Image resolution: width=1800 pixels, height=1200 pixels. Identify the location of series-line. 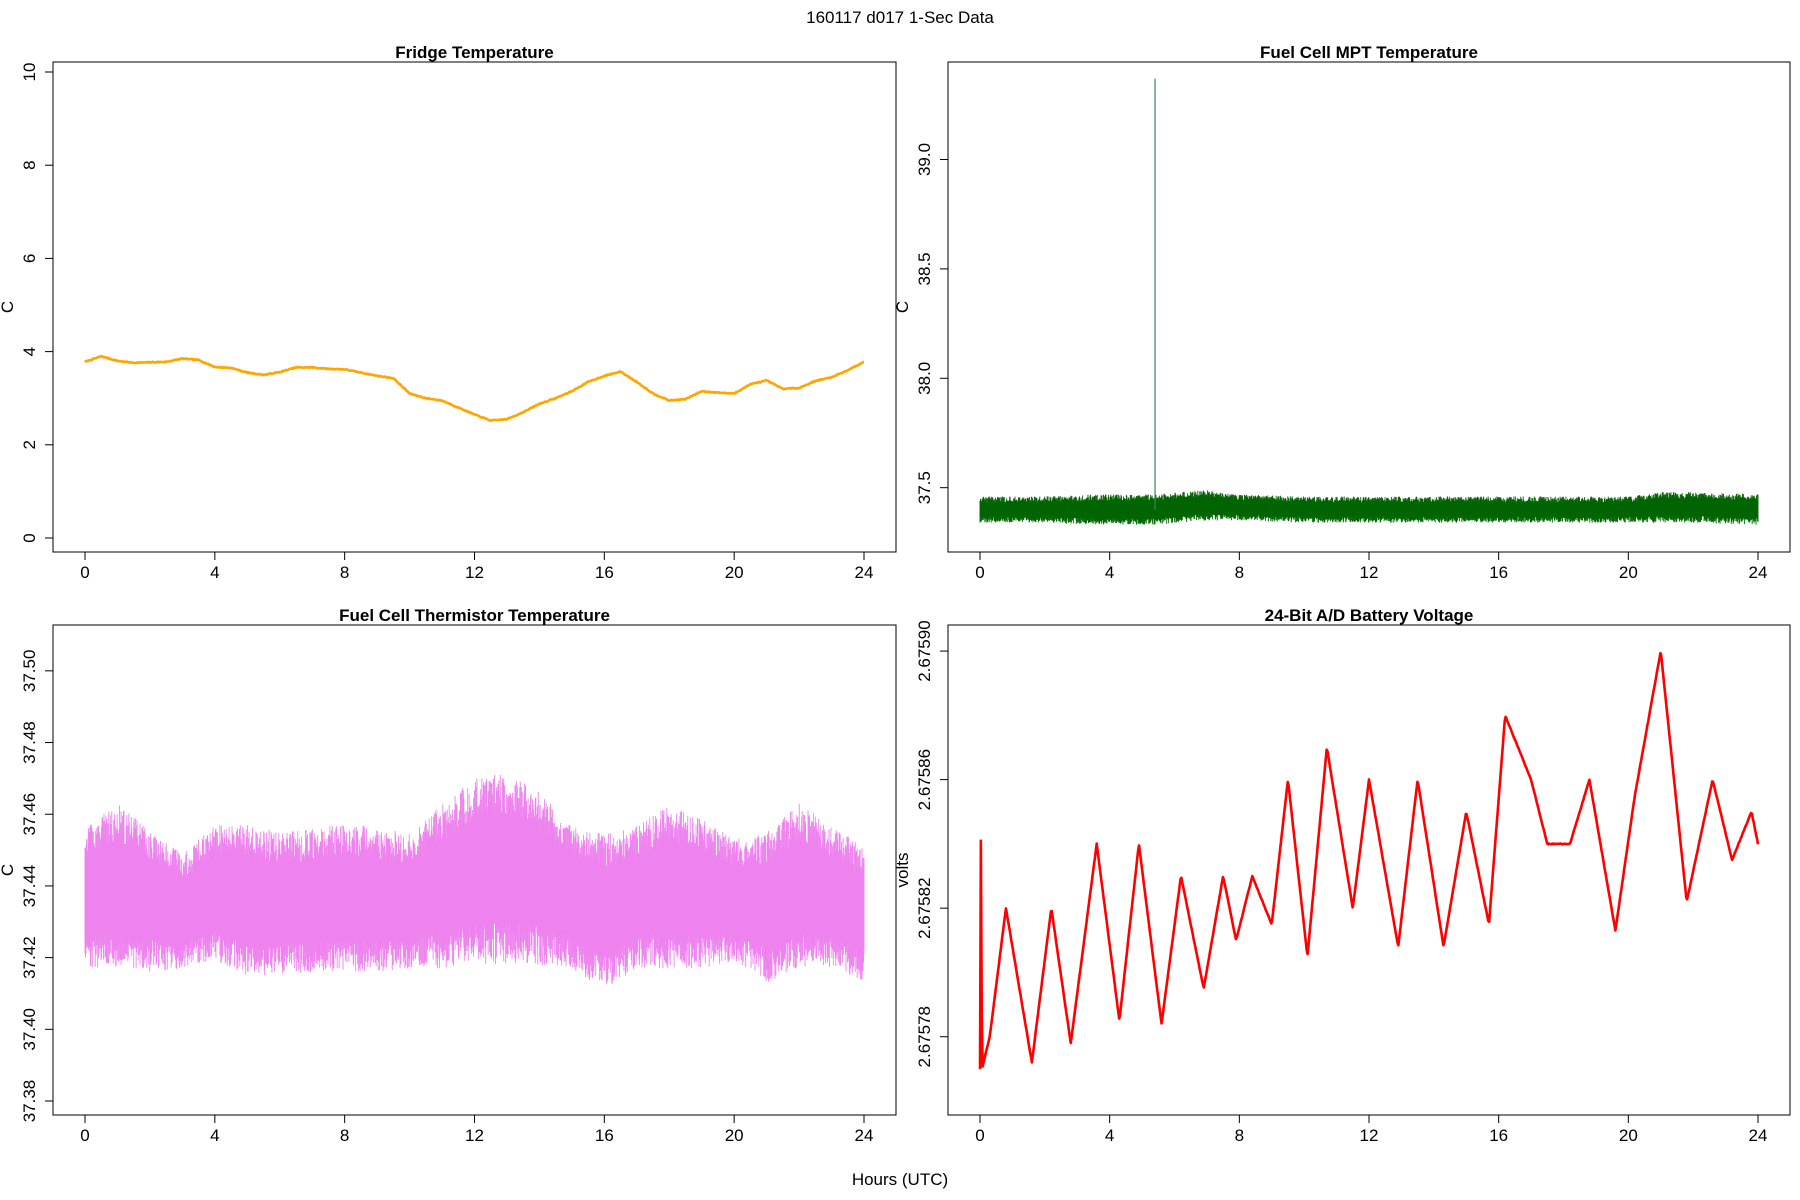
(474, 388).